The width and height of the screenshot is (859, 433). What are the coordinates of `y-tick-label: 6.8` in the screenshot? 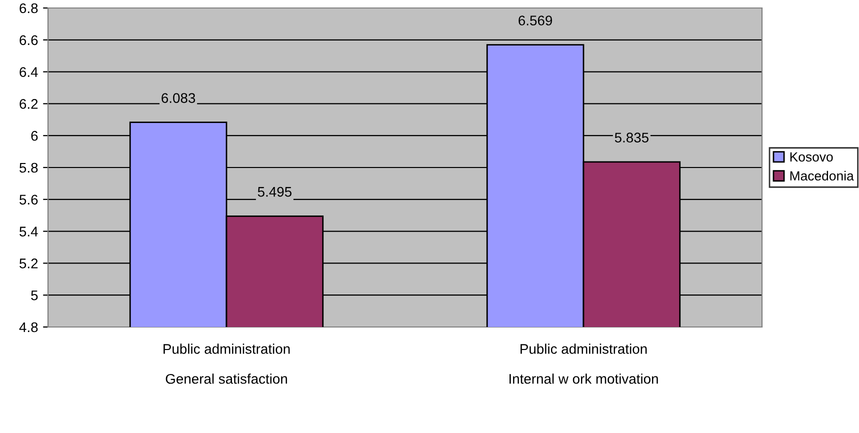 It's located at (29, 8).